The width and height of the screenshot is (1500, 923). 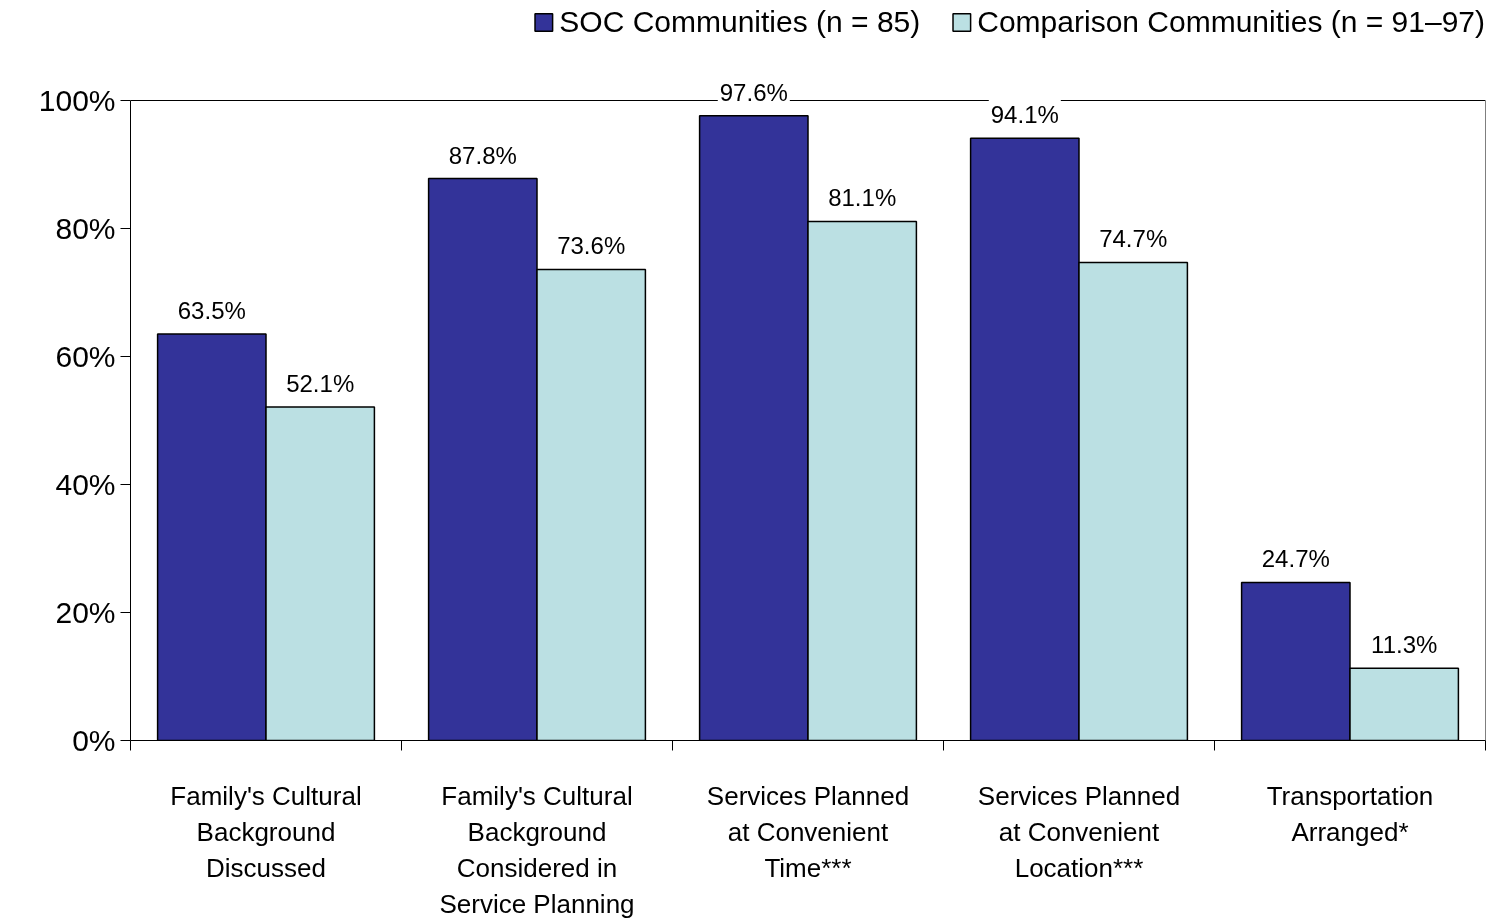 I want to click on legend-label: Comparison Communities (n = 91–97), so click(x=1231, y=22).